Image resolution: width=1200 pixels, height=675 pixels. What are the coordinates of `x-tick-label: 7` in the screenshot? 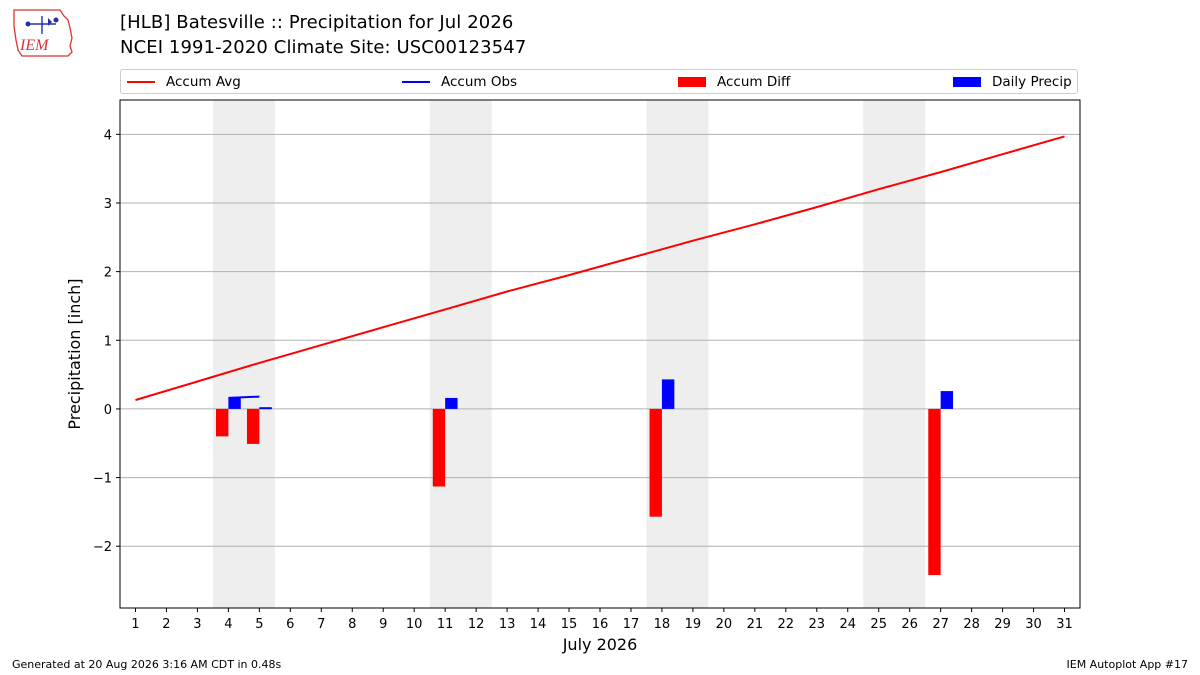 It's located at (321, 624).